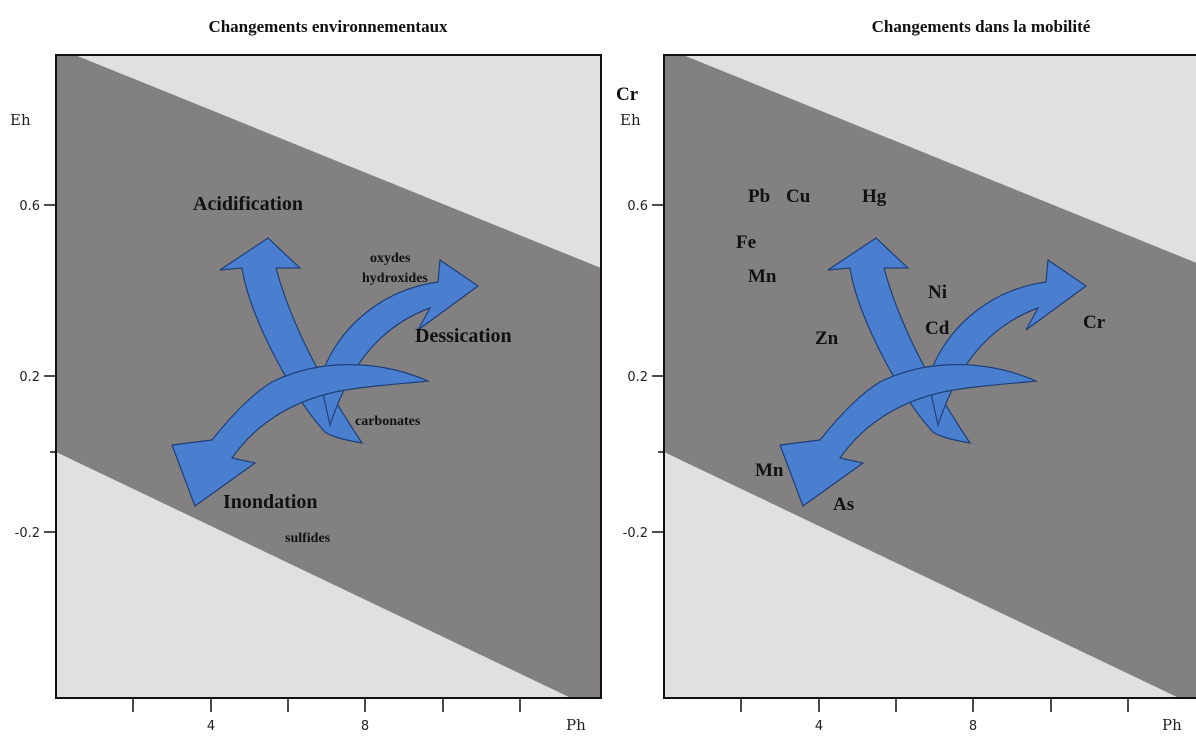 Image resolution: width=1196 pixels, height=740 pixels. What do you see at coordinates (463, 336) in the screenshot?
I see `label-dessication: Dessication` at bounding box center [463, 336].